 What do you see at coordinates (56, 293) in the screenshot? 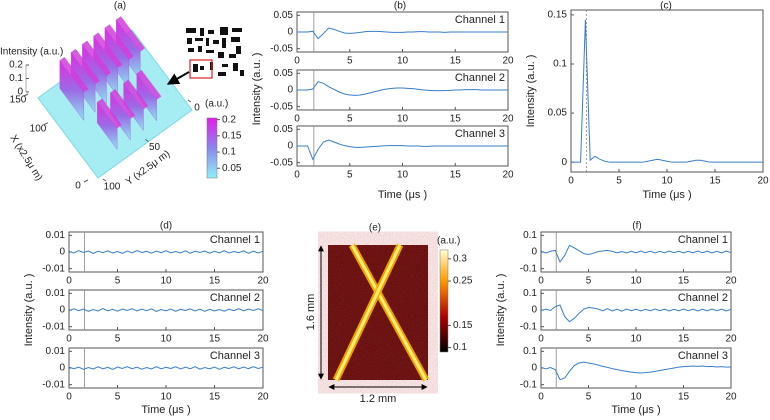
I see `y-tick-label: 0.01` at bounding box center [56, 293].